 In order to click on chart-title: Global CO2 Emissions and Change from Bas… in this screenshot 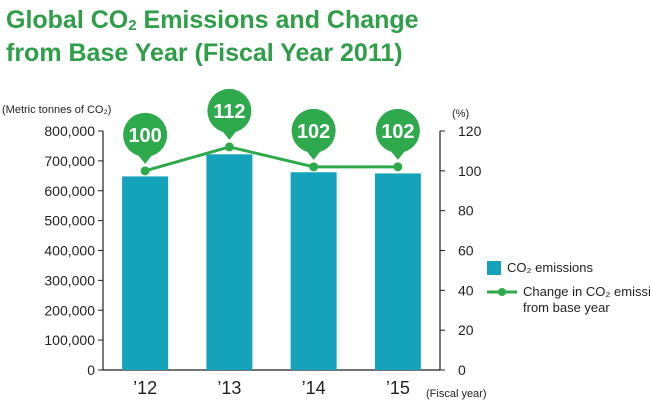, I will do `click(306, 37)`.